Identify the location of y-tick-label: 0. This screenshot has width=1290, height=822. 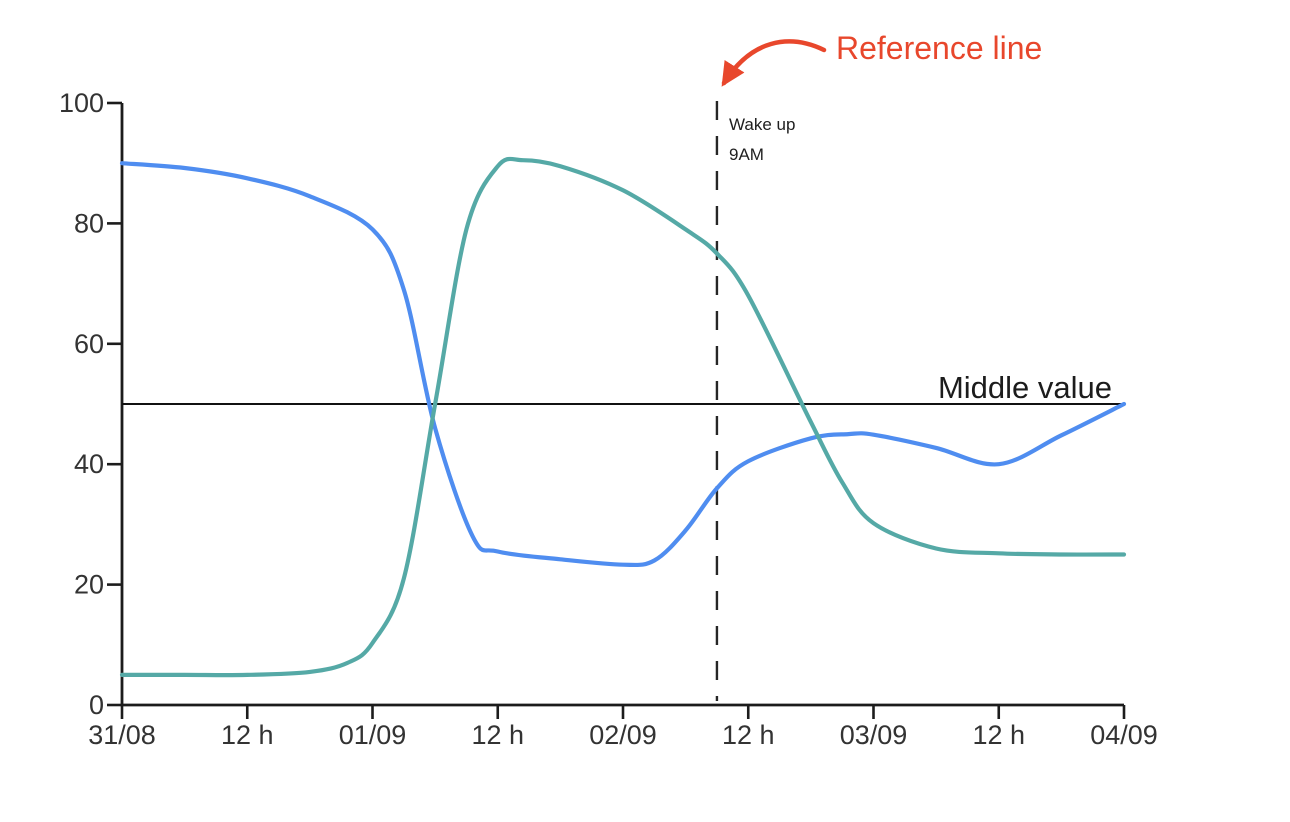
(96, 705).